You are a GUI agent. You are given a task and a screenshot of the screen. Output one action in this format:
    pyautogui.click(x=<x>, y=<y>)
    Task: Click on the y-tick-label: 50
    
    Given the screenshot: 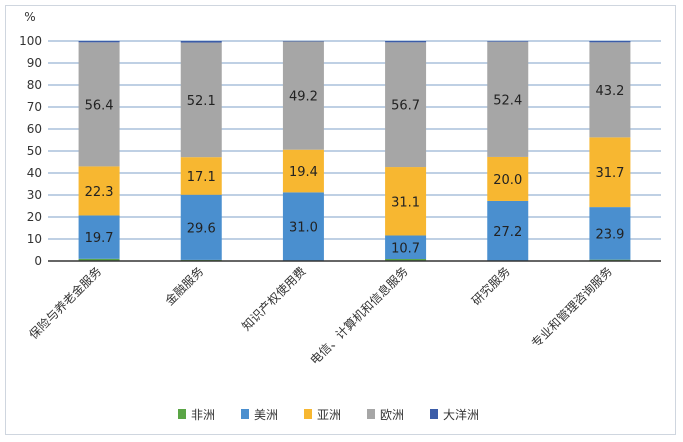 What is the action you would take?
    pyautogui.click(x=34, y=151)
    